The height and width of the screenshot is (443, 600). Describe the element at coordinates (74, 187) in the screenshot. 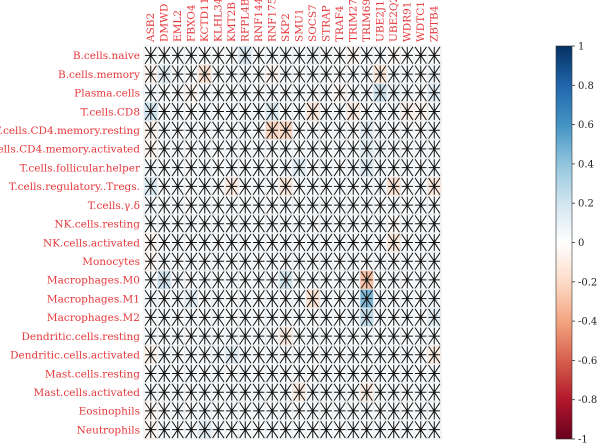

I see `row-label: T.cells.regulatory..Tregs.` at that location.